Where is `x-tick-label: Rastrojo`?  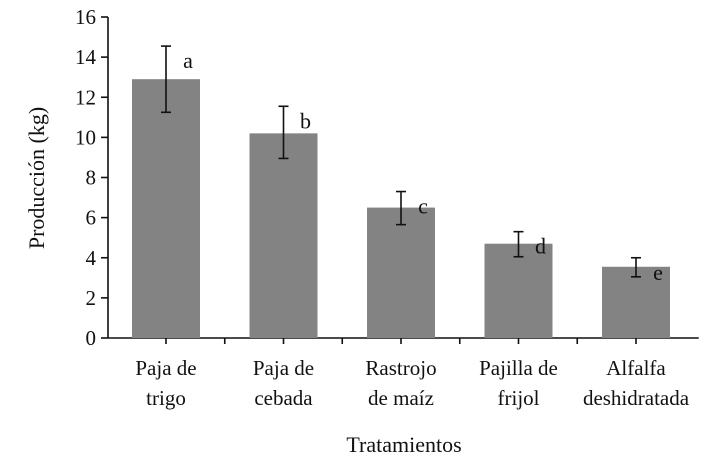
x-tick-label: Rastrojo is located at coordinates (400, 368).